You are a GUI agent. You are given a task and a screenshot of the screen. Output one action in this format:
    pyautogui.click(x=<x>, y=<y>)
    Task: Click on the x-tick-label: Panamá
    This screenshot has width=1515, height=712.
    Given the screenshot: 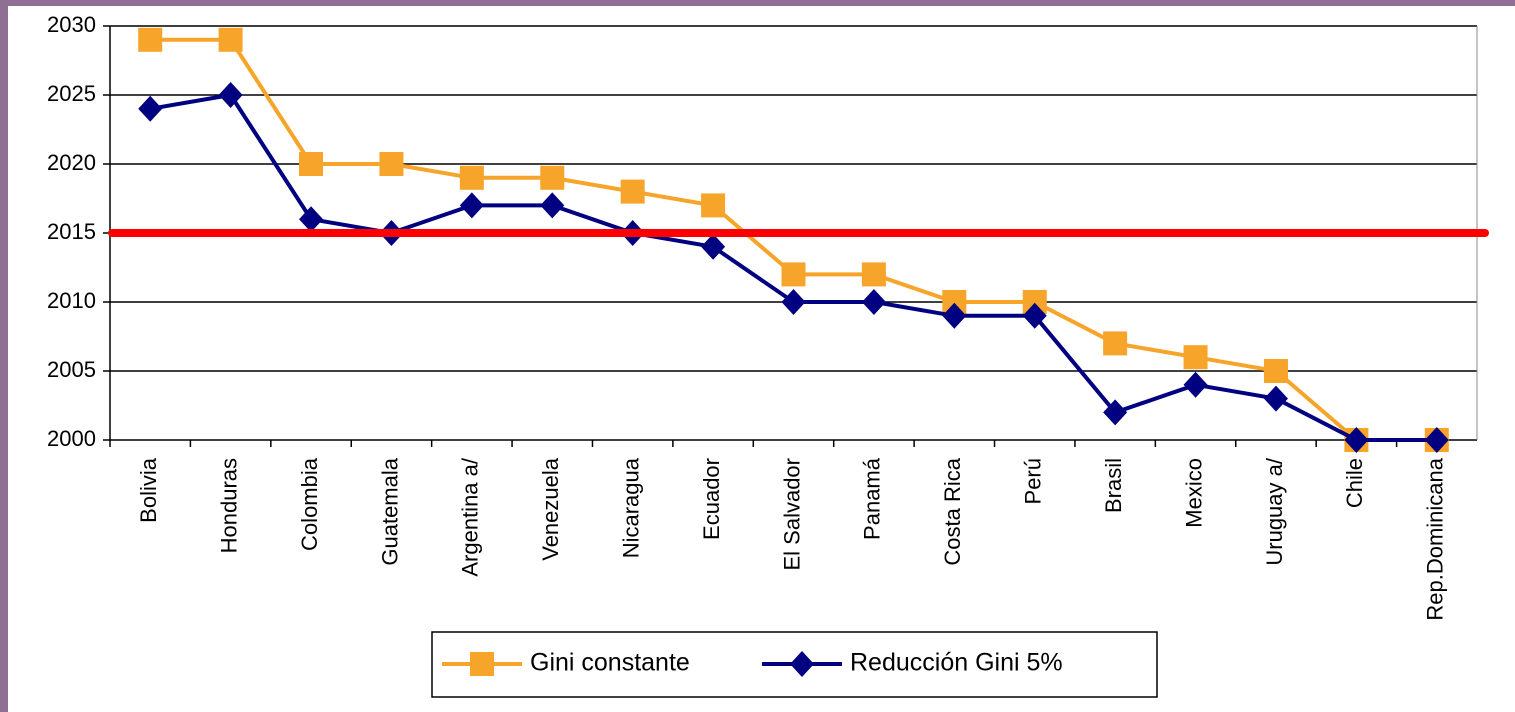 What is the action you would take?
    pyautogui.click(x=872, y=498)
    